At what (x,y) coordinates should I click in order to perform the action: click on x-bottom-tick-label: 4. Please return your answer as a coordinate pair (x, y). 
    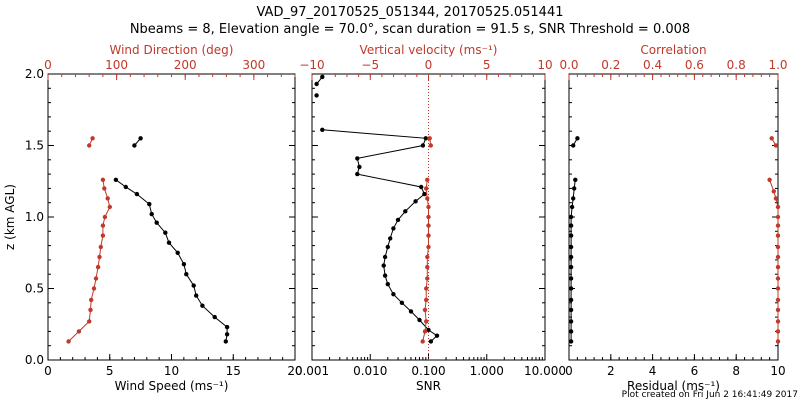
    Looking at the image, I should click on (653, 371).